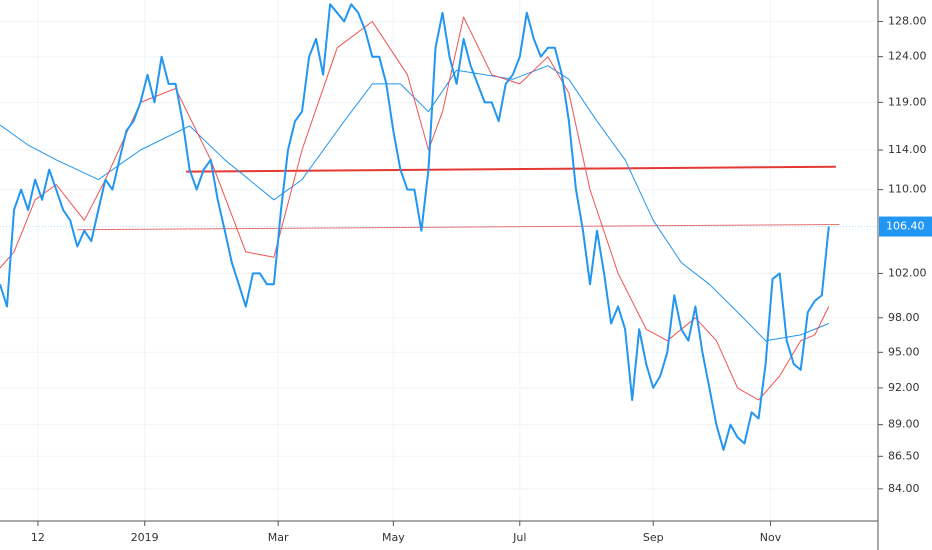  Describe the element at coordinates (907, 189) in the screenshot. I see `y-tick-label: 110.00` at that location.